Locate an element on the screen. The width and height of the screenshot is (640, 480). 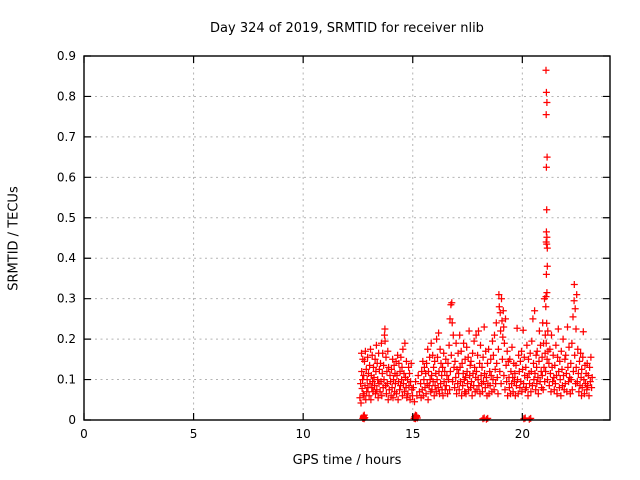
x-tick-label: 5 is located at coordinates (194, 434).